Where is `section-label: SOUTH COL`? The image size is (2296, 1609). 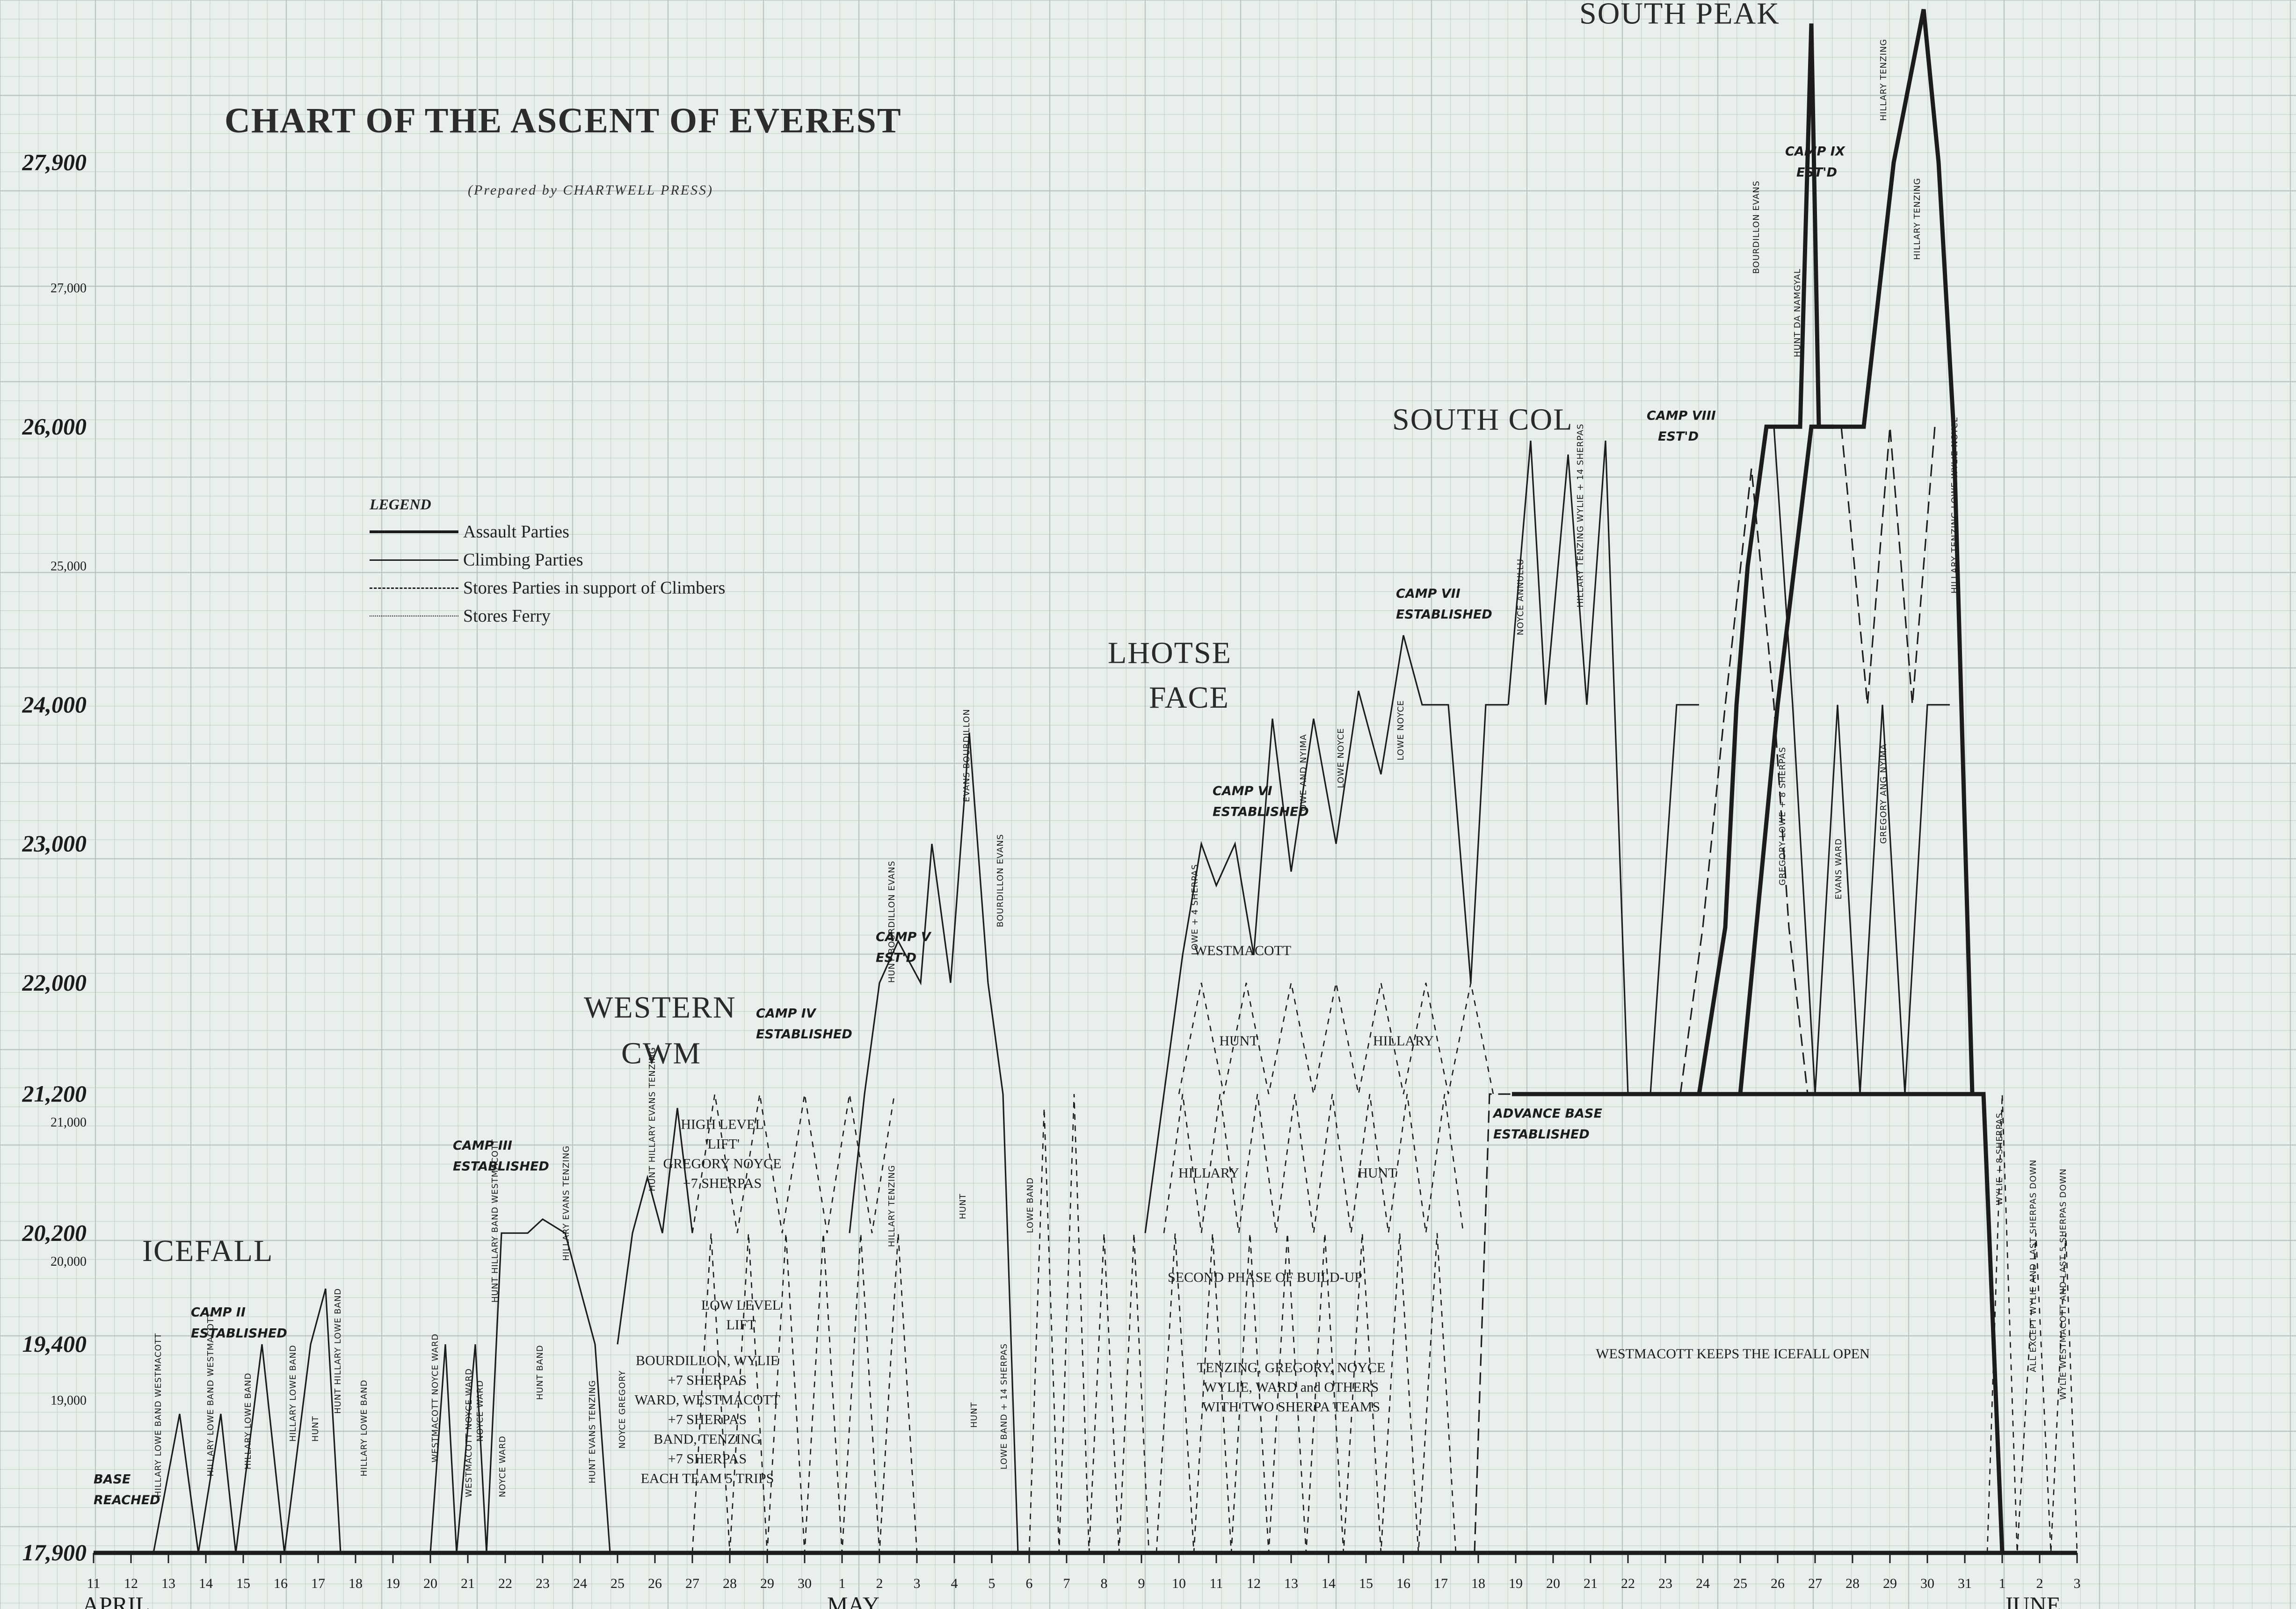 section-label: SOUTH COL is located at coordinates (1482, 419).